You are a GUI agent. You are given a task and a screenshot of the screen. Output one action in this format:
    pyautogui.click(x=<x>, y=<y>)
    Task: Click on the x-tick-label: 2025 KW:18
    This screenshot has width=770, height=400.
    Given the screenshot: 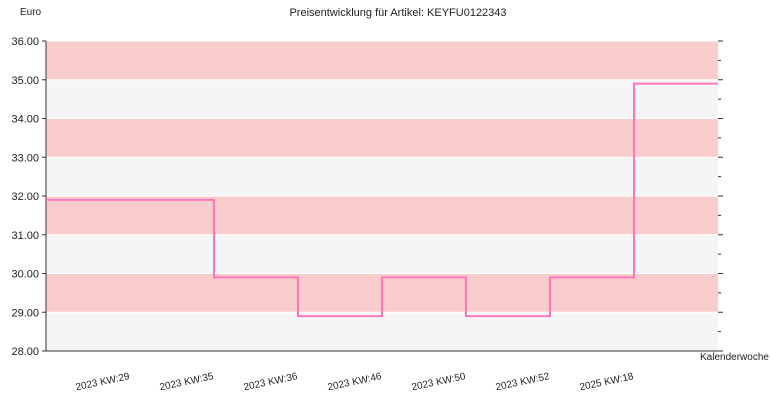 What is the action you would take?
    pyautogui.click(x=607, y=382)
    